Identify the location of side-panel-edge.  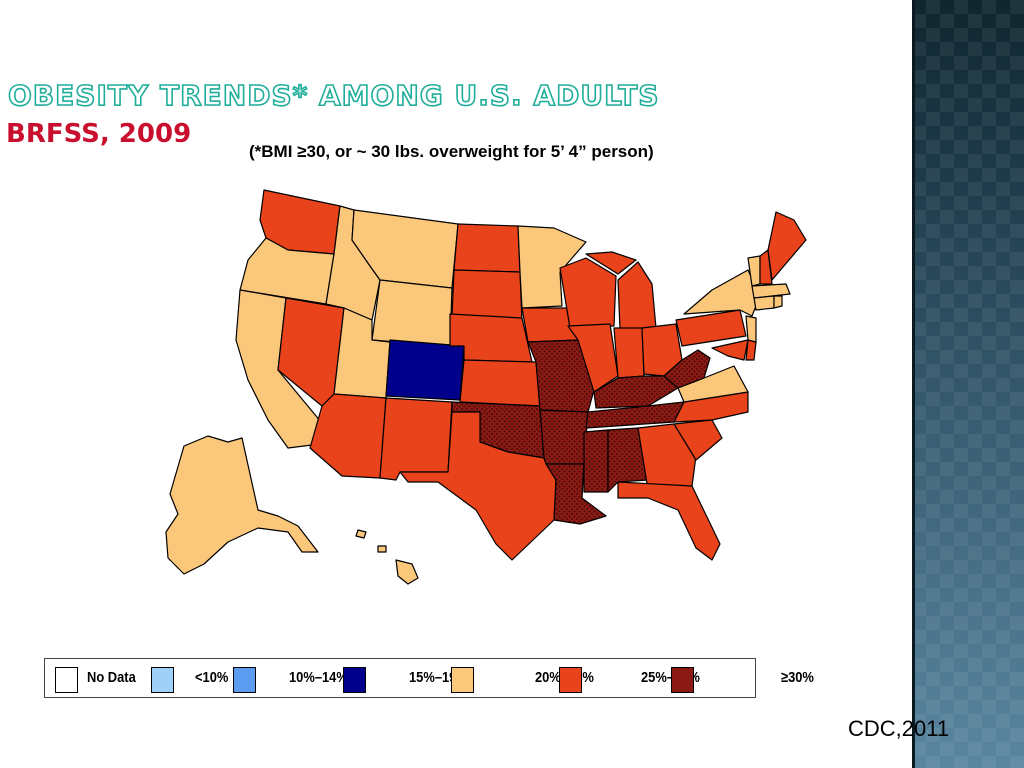
(913, 384).